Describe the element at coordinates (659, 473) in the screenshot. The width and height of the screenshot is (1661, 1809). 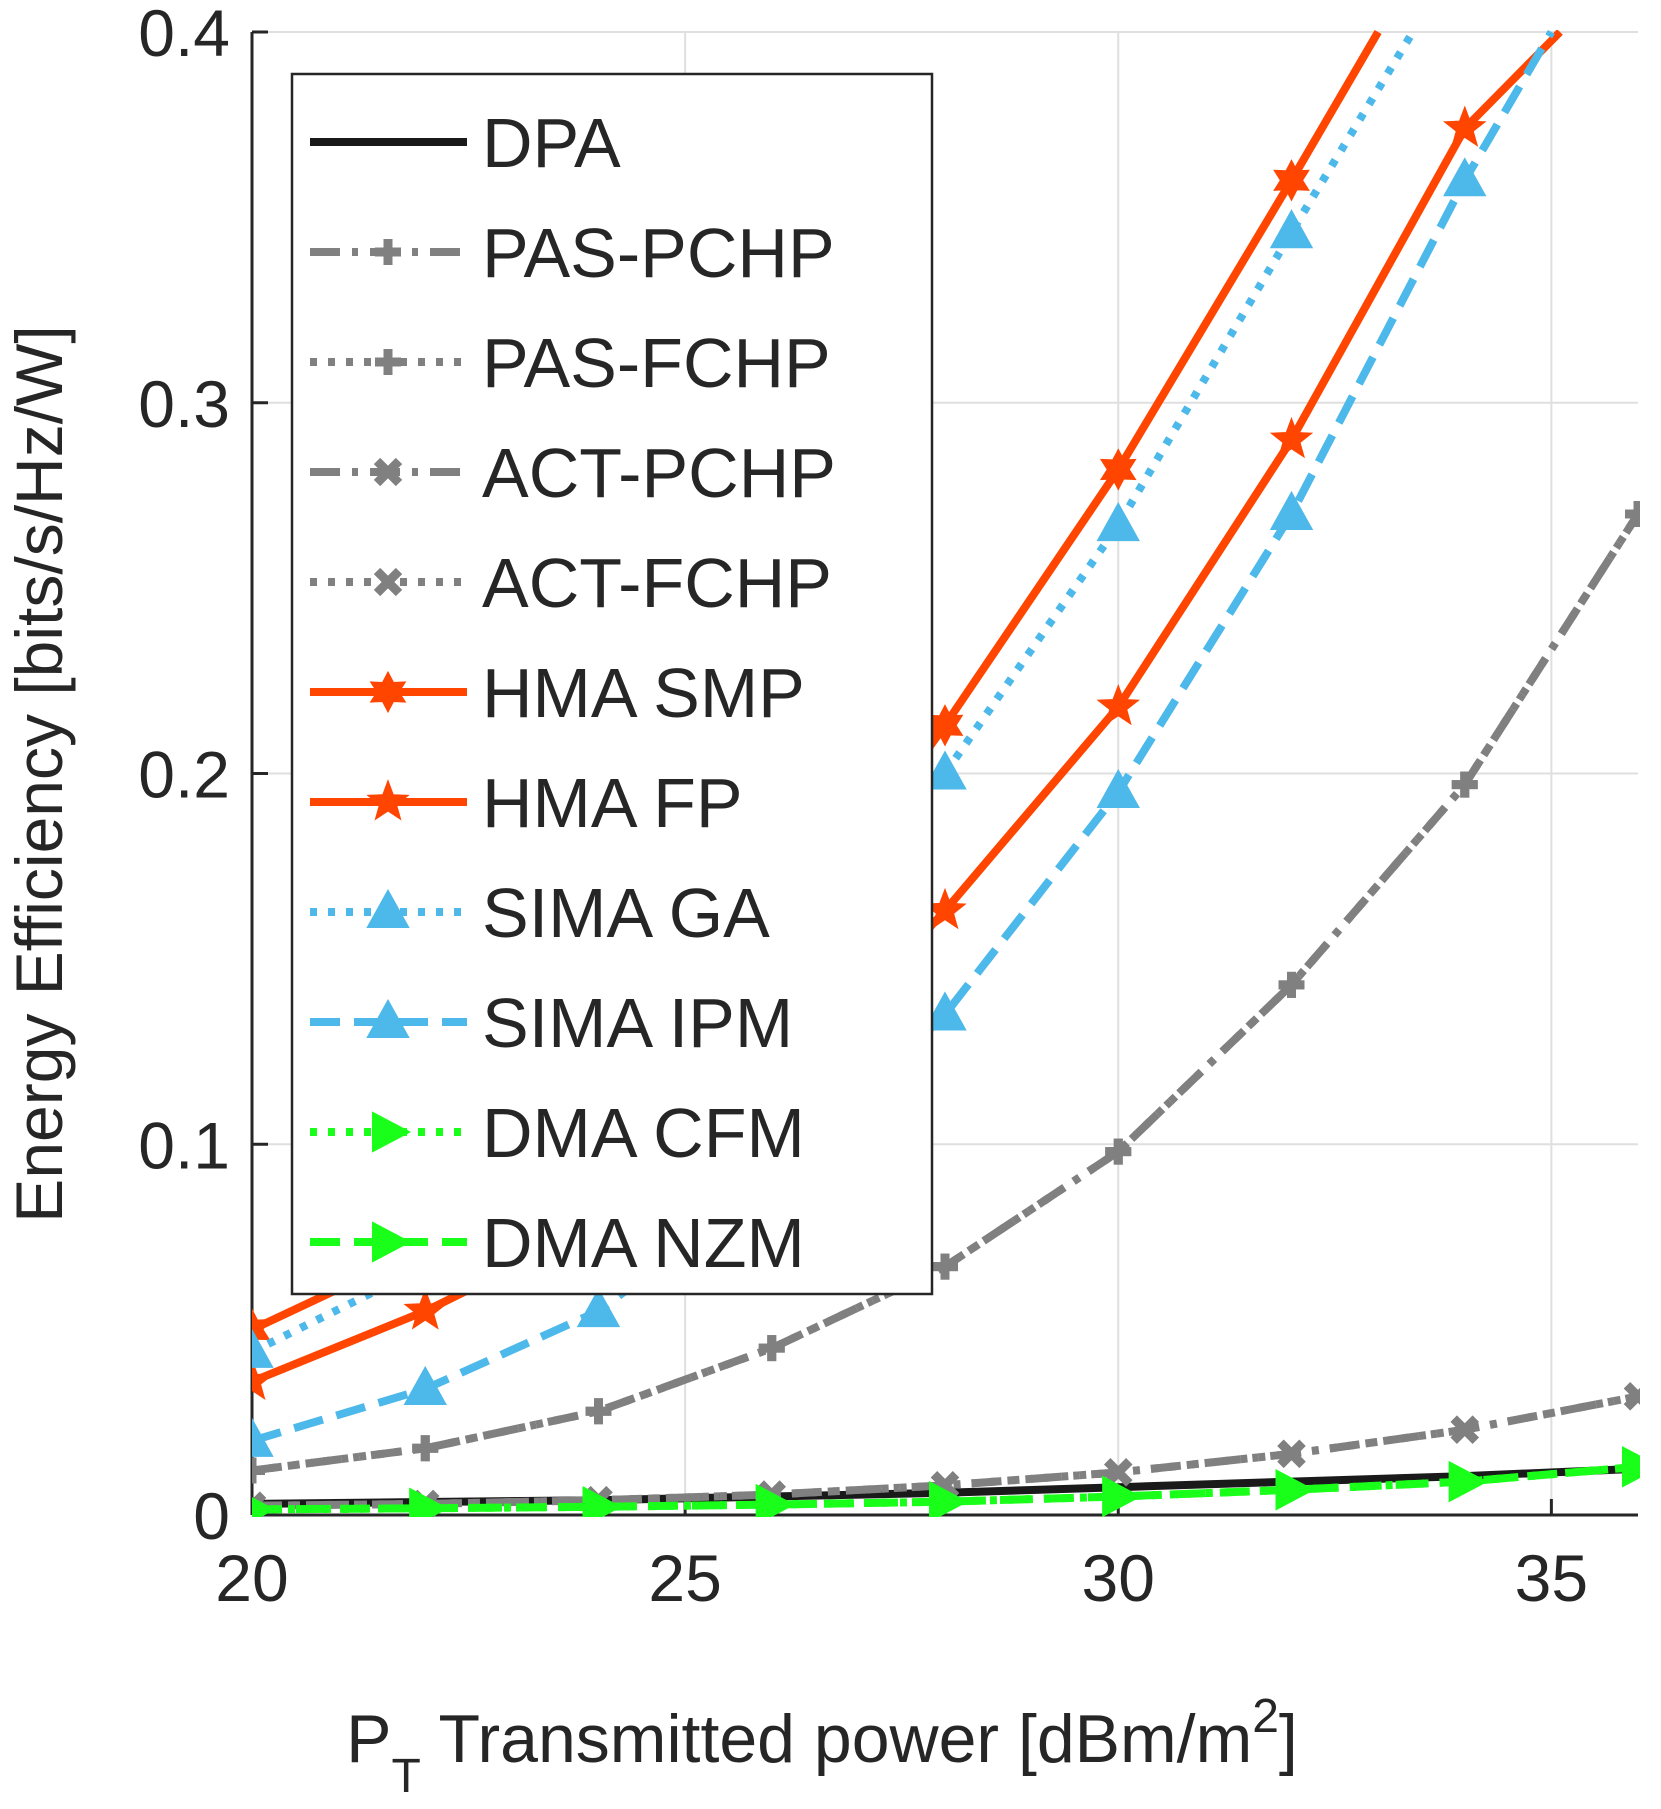
I see `legend-label-3: ACT-PCHP` at that location.